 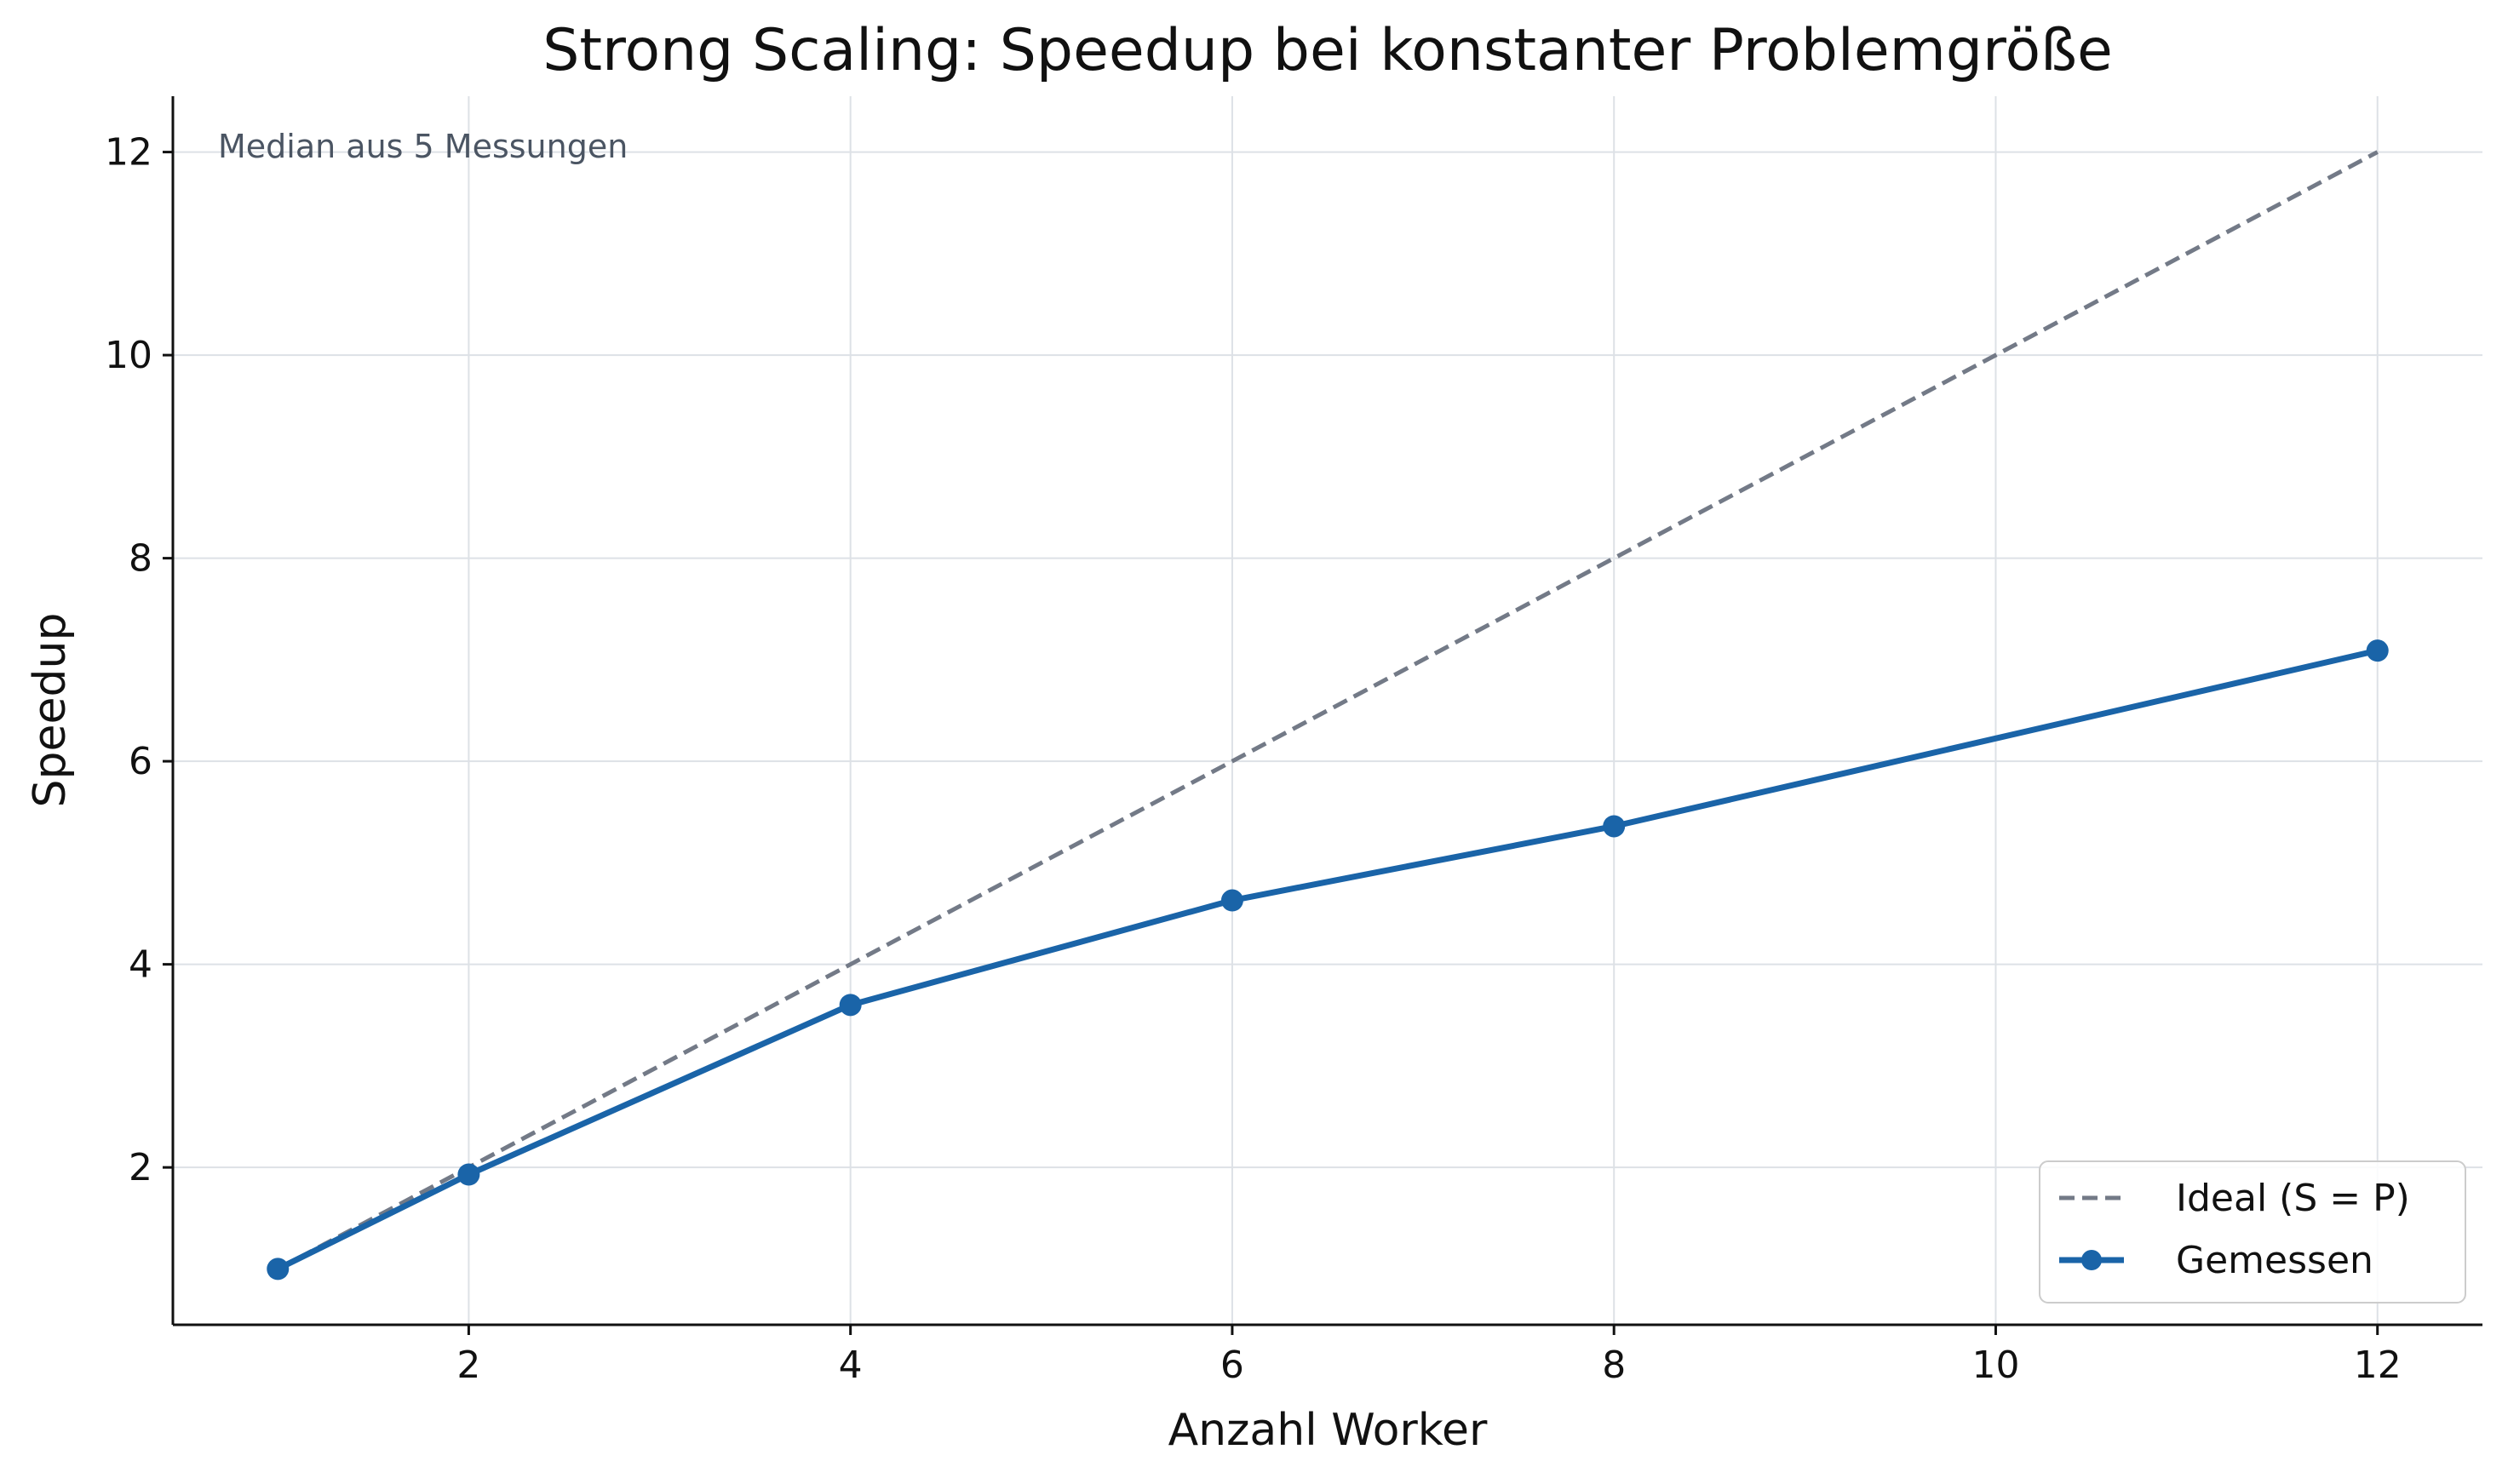 I want to click on x-tick-label: 8, so click(x=1614, y=1366).